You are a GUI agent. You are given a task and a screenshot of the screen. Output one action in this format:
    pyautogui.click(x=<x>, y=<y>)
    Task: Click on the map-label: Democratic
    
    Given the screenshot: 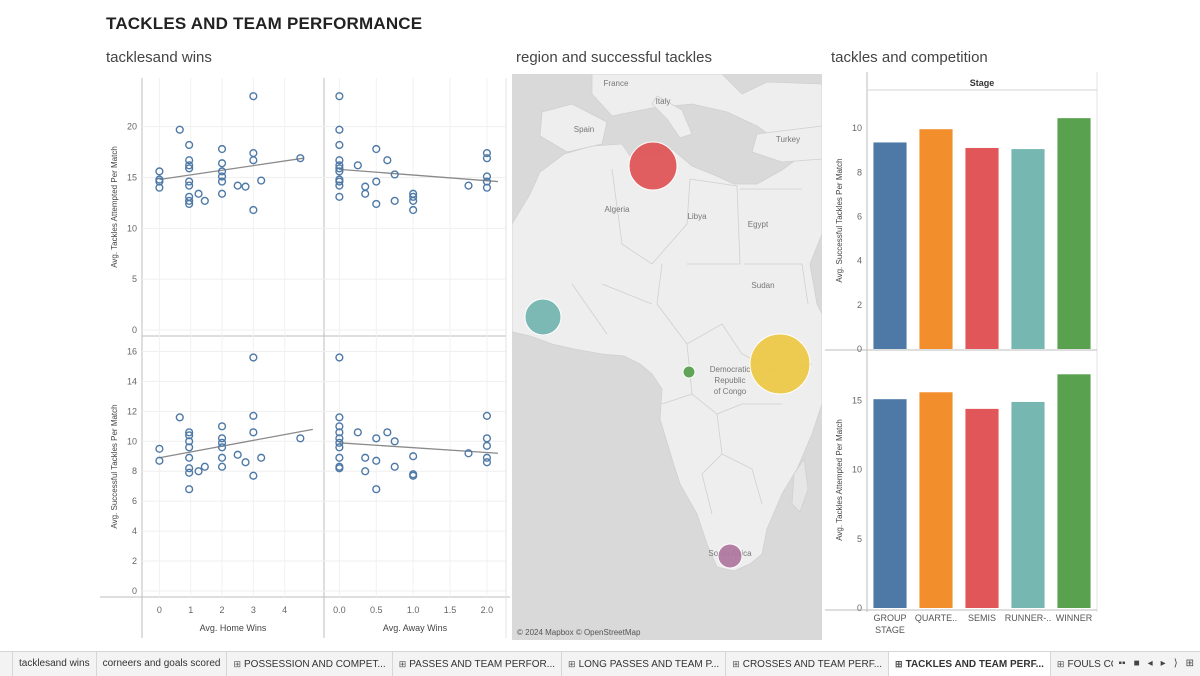 What is the action you would take?
    pyautogui.click(x=730, y=369)
    